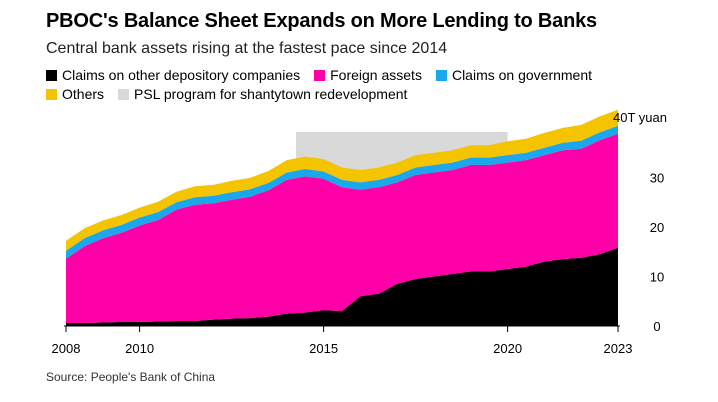  I want to click on x-tick-label-2015: 2015, so click(323, 348).